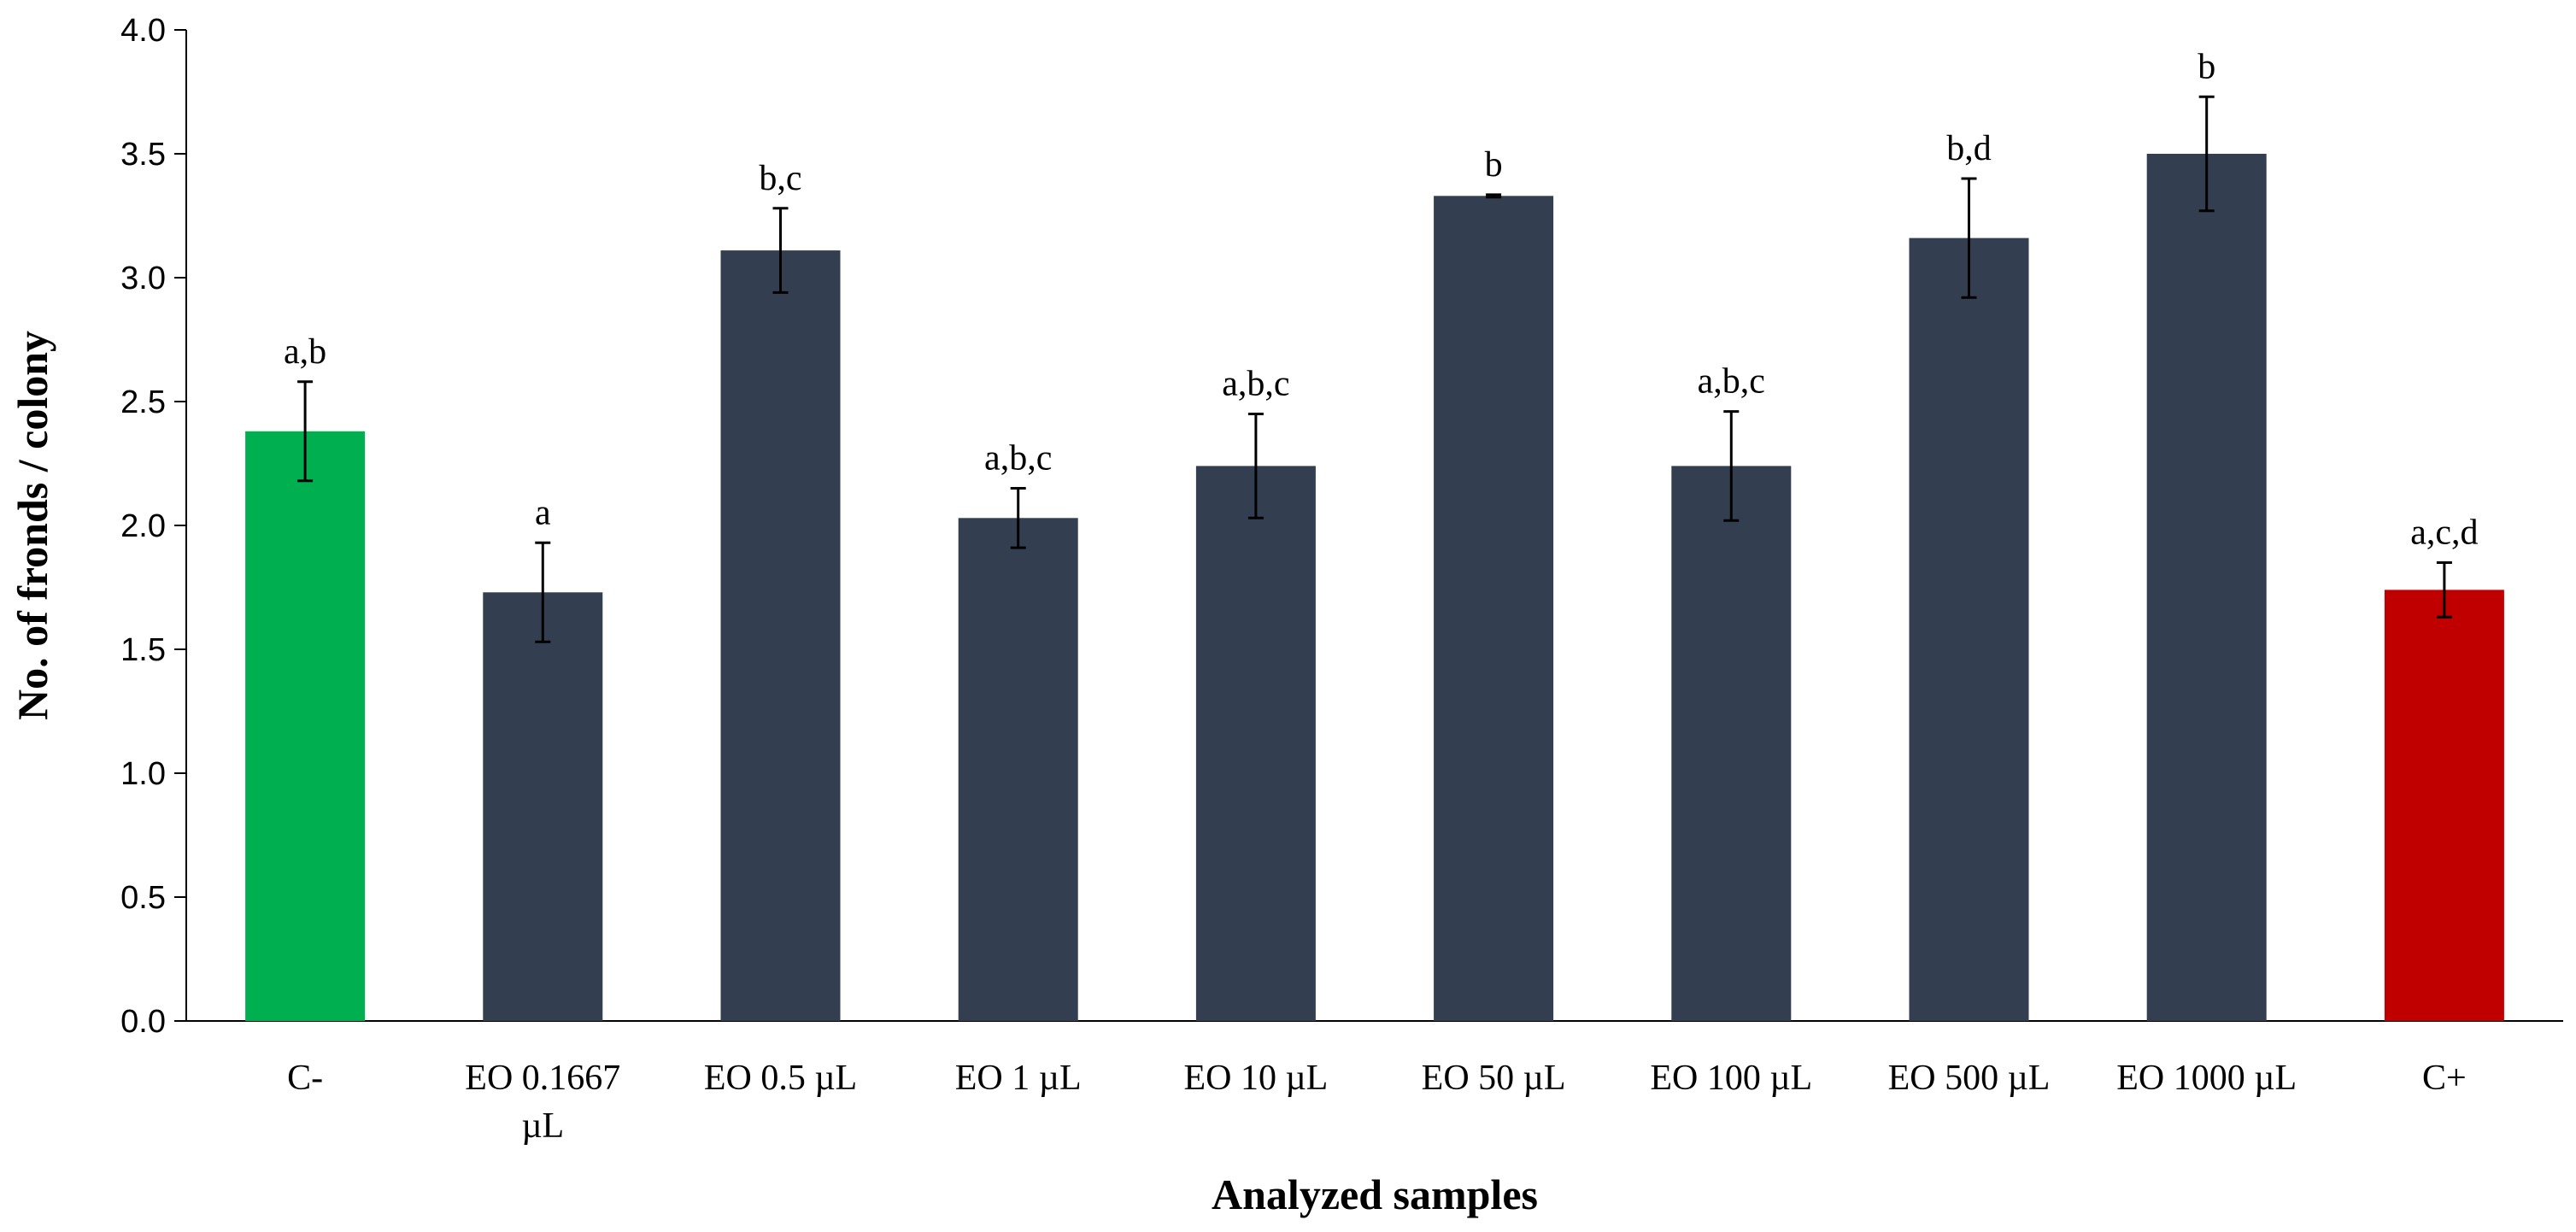  I want to click on y-tick-label: 3.0, so click(143, 278).